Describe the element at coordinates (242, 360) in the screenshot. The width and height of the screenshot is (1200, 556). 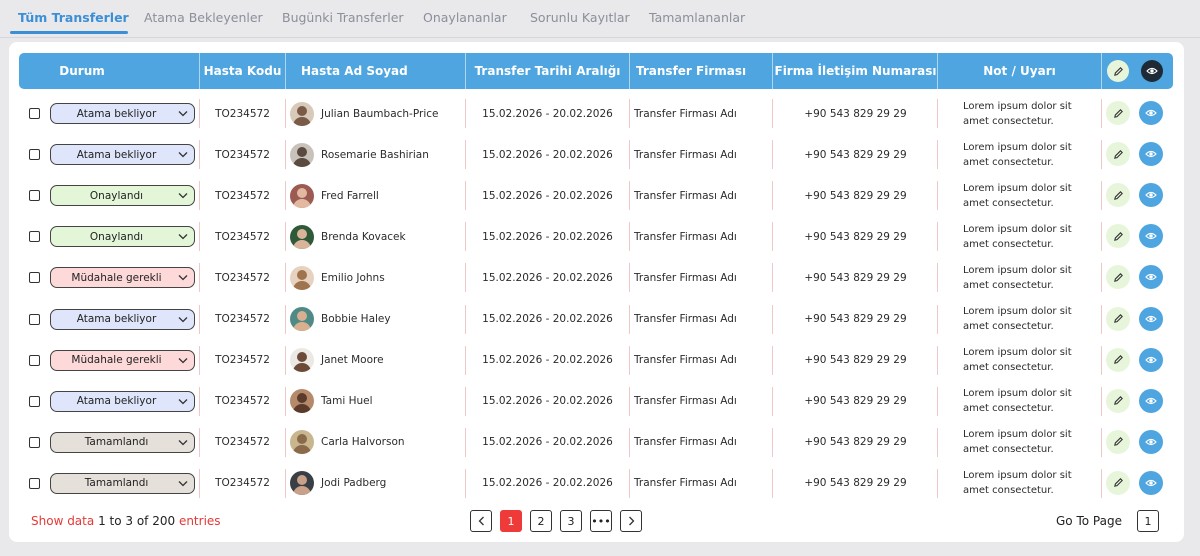
I see `patient-code: TO234572` at that location.